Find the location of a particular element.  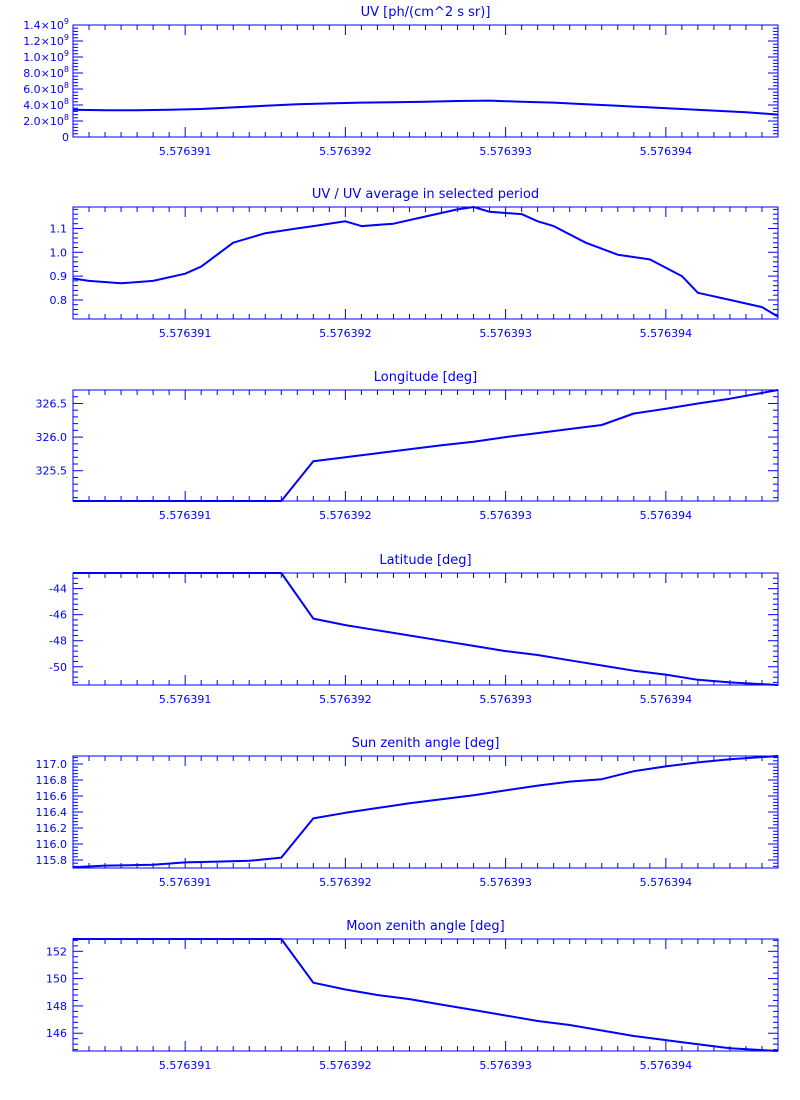

y-tick-label: 1.2×10⁹ is located at coordinates (46, 40).